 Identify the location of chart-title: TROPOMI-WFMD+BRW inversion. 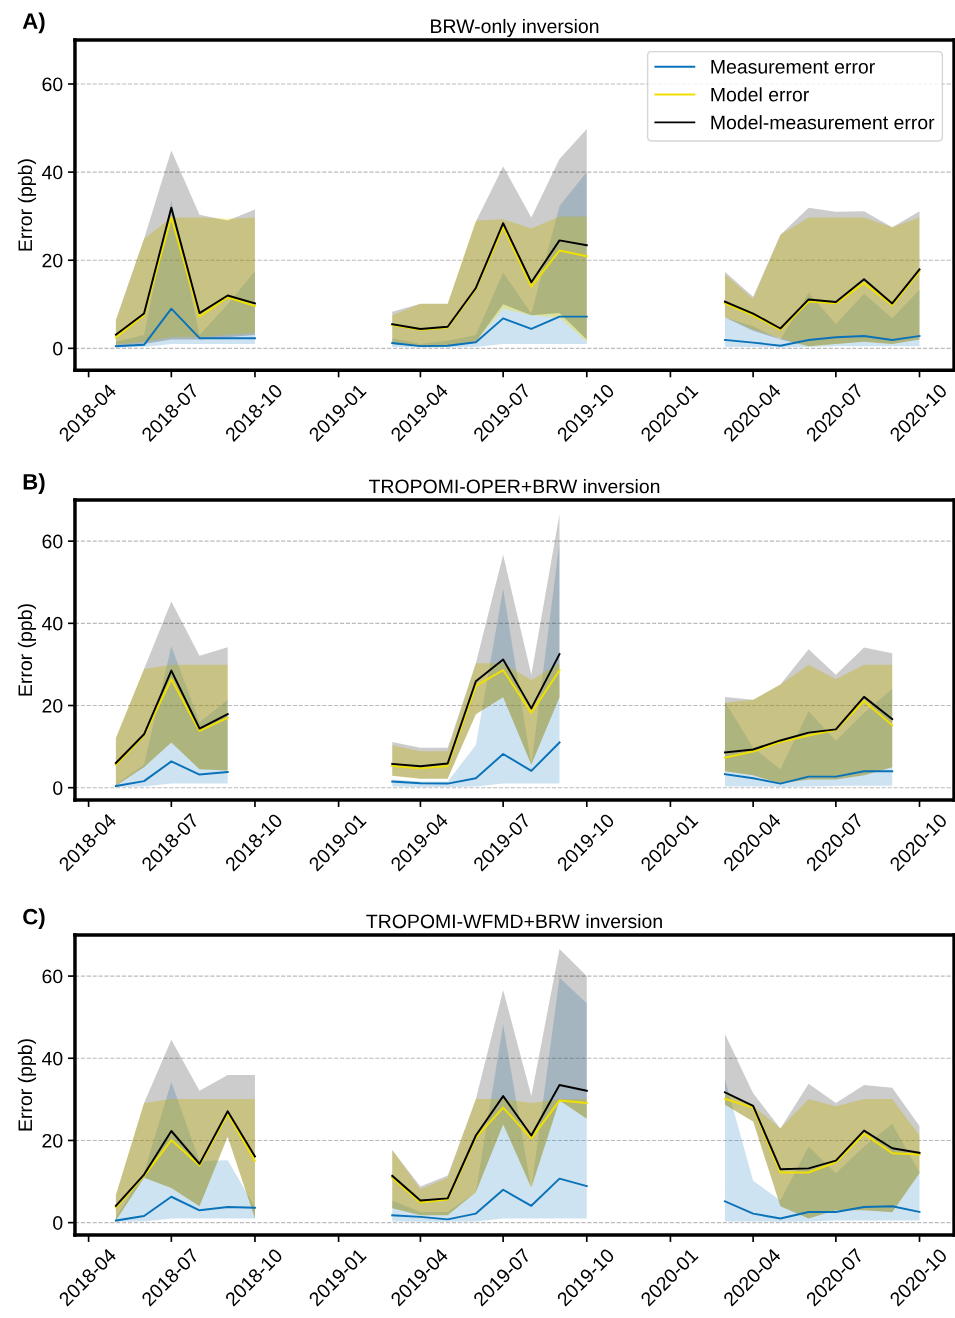
(514, 921).